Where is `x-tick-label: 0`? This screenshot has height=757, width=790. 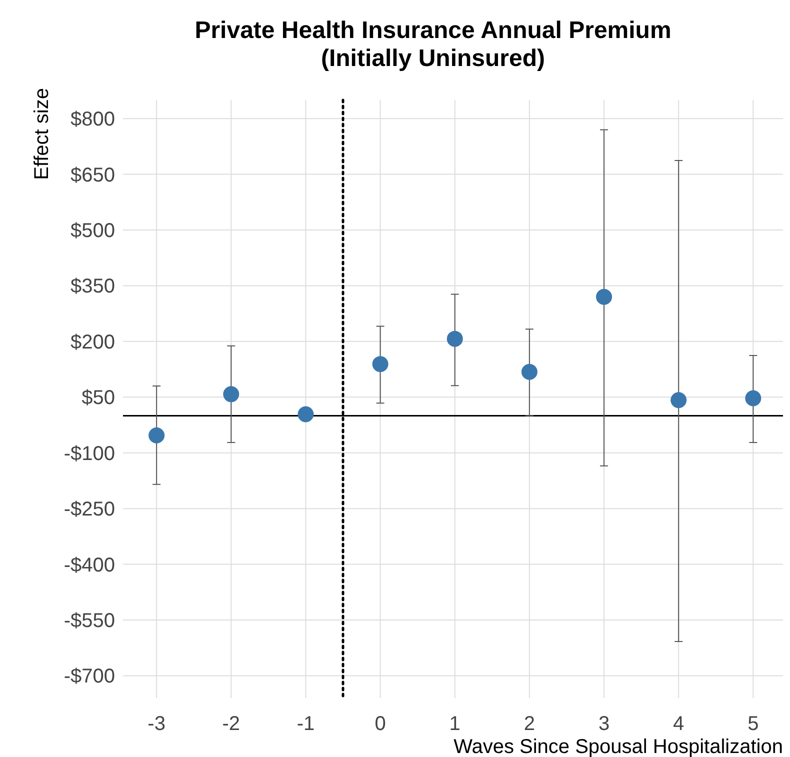 x-tick-label: 0 is located at coordinates (380, 724).